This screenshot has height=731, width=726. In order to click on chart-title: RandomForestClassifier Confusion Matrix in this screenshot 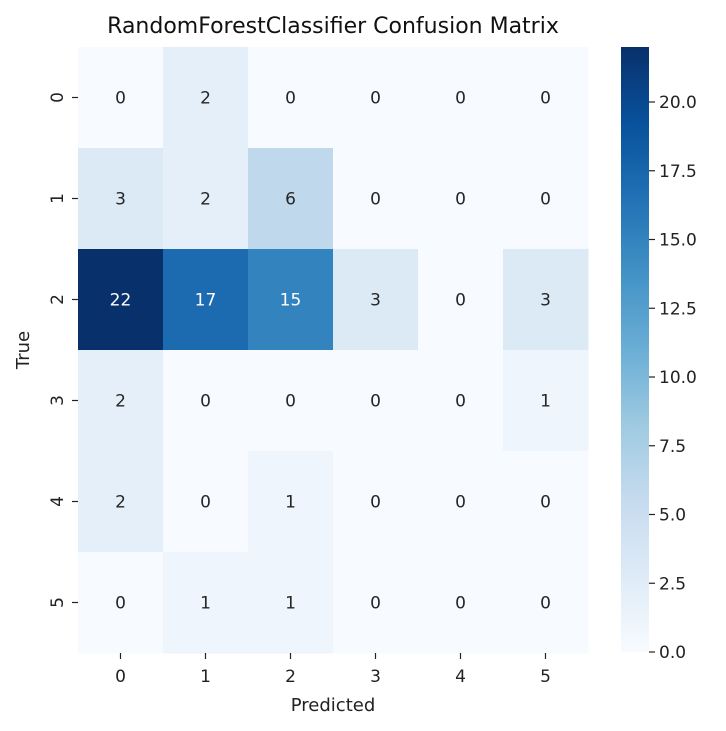, I will do `click(333, 26)`.